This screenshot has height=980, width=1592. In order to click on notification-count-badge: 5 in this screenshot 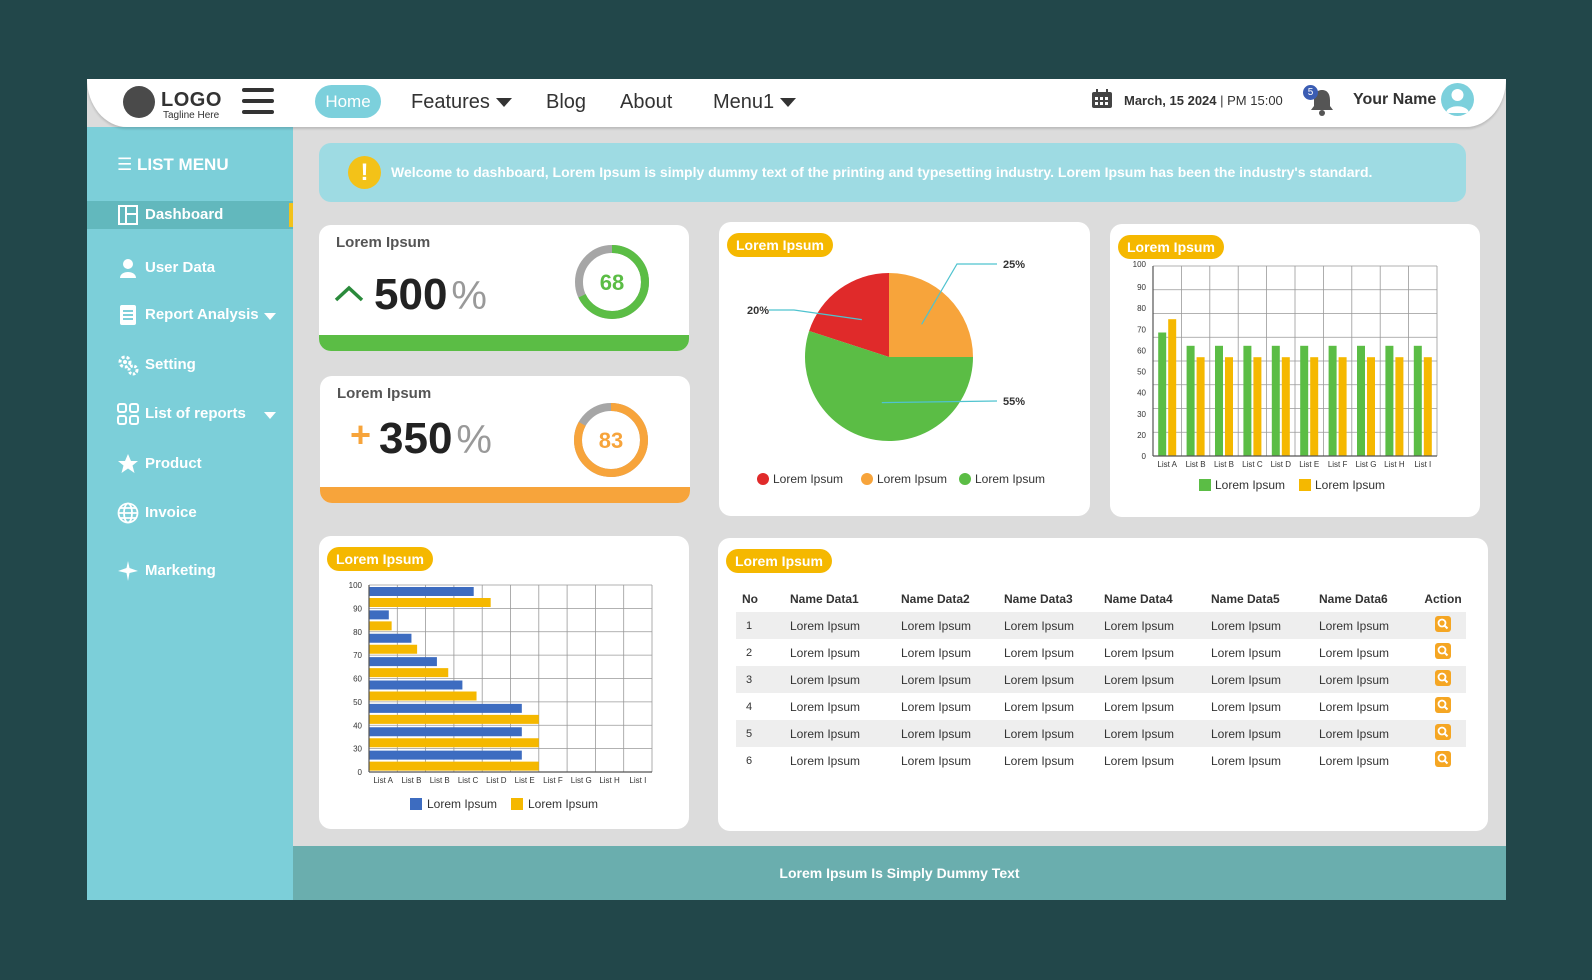, I will do `click(1310, 92)`.